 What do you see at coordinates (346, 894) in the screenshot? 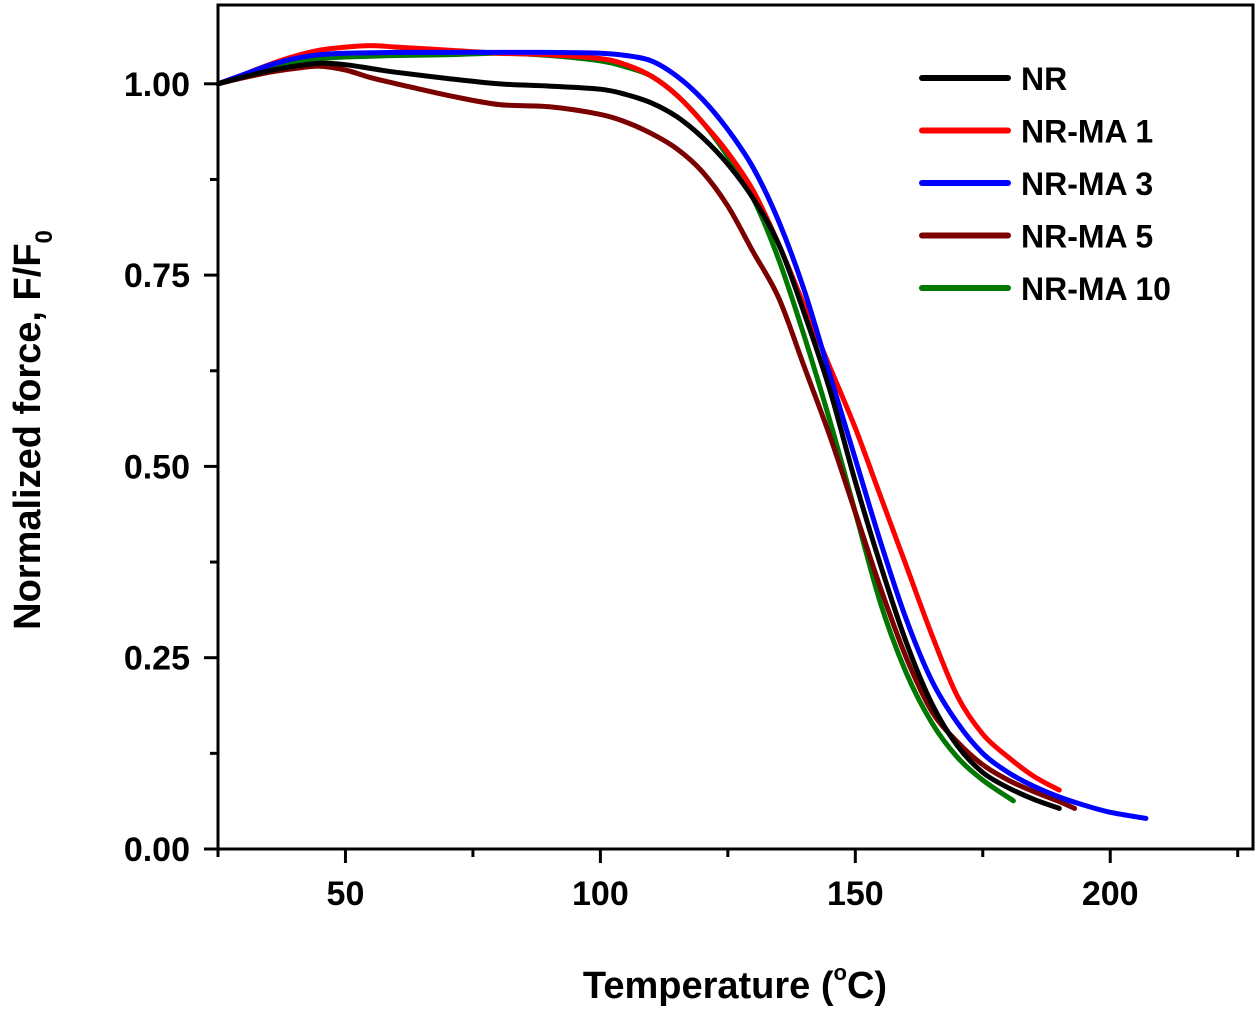
I see `x-tick-label: 50` at bounding box center [346, 894].